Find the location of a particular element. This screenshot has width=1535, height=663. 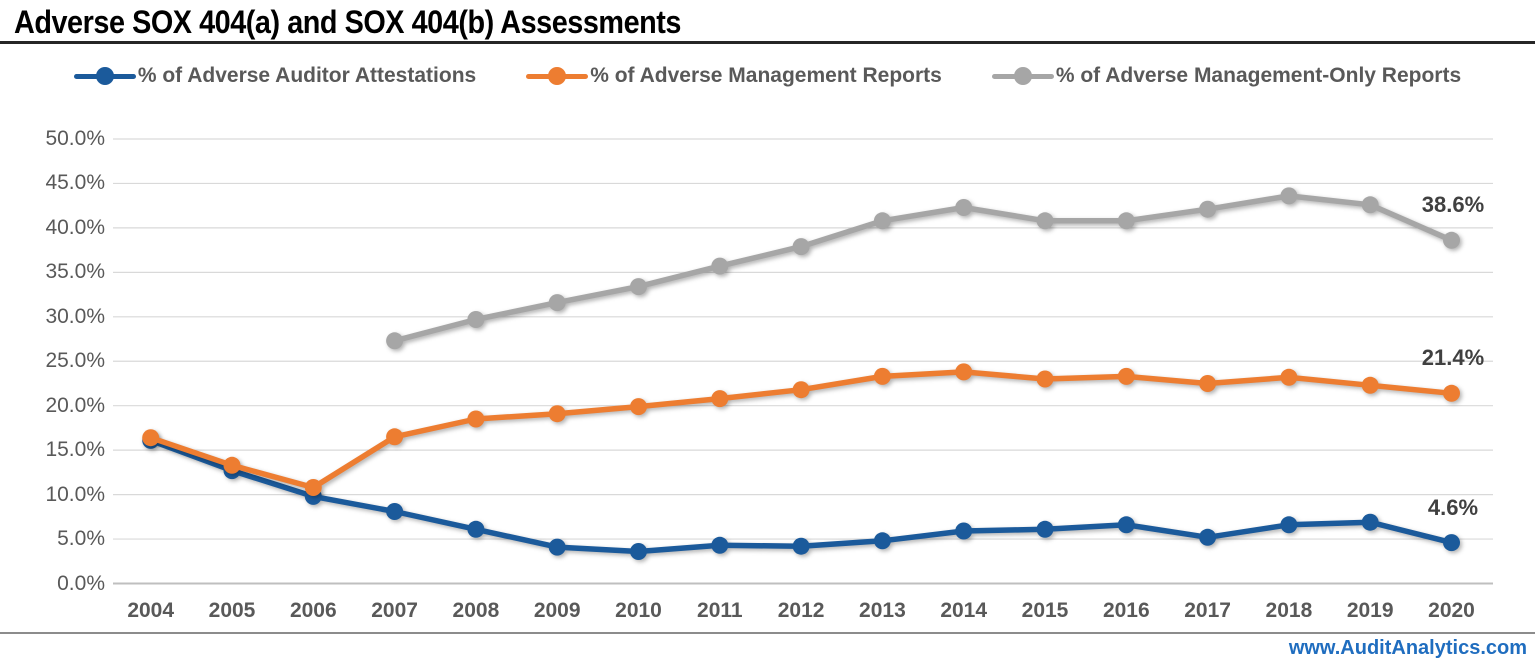

data-point-auditor-attestations-2010 is located at coordinates (638, 551).